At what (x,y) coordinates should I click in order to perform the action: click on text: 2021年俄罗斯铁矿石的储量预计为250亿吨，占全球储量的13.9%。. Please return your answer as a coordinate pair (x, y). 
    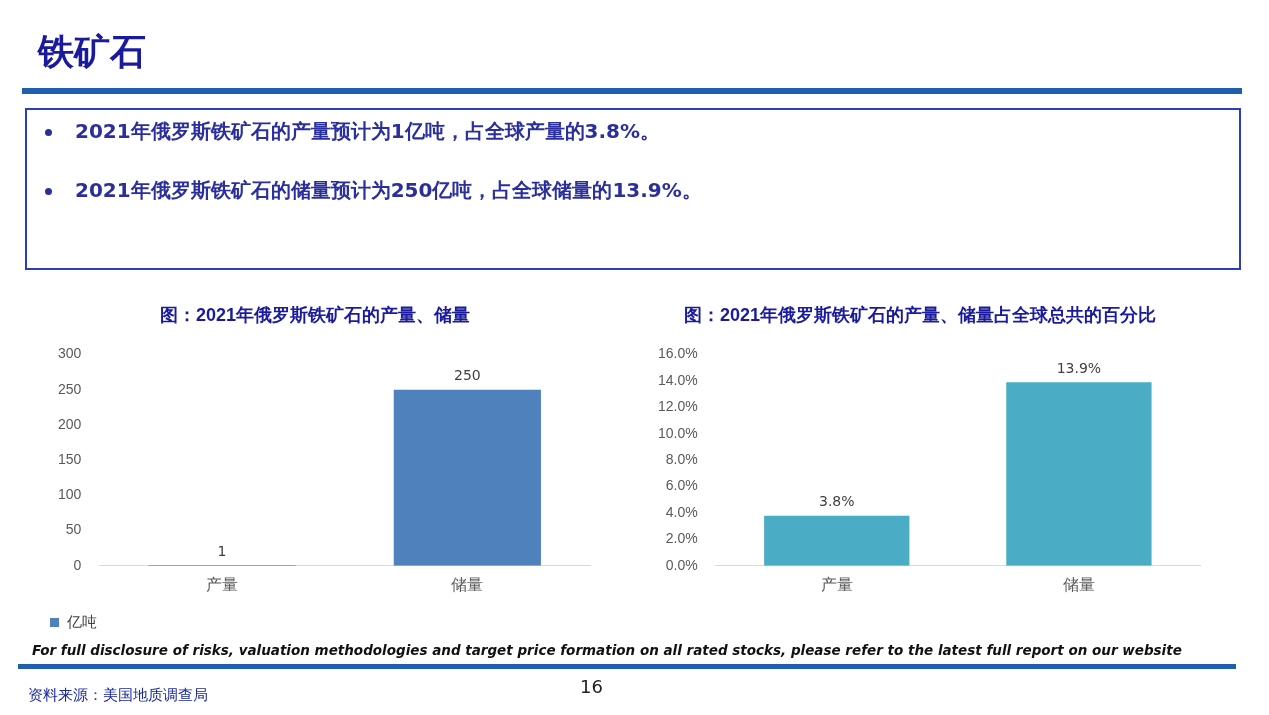
    Looking at the image, I should click on (388, 190).